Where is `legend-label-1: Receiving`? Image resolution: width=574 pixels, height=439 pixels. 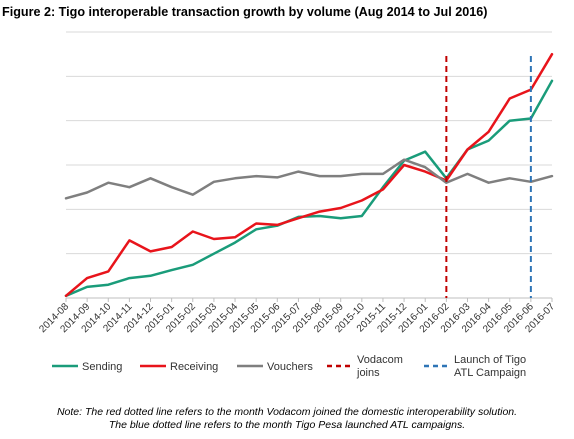
legend-label-1: Receiving is located at coordinates (194, 367).